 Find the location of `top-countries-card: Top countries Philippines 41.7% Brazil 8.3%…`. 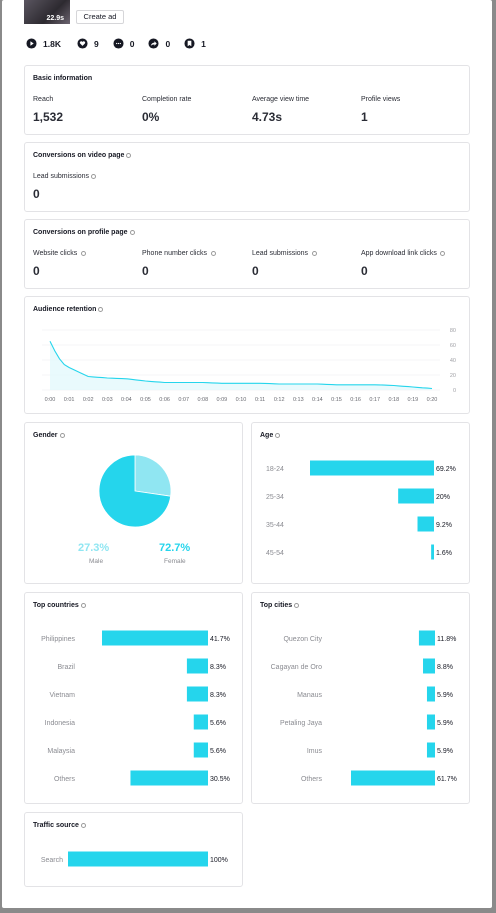

top-countries-card: Top countries Philippines 41.7% Brazil 8.3%… is located at coordinates (133, 698).